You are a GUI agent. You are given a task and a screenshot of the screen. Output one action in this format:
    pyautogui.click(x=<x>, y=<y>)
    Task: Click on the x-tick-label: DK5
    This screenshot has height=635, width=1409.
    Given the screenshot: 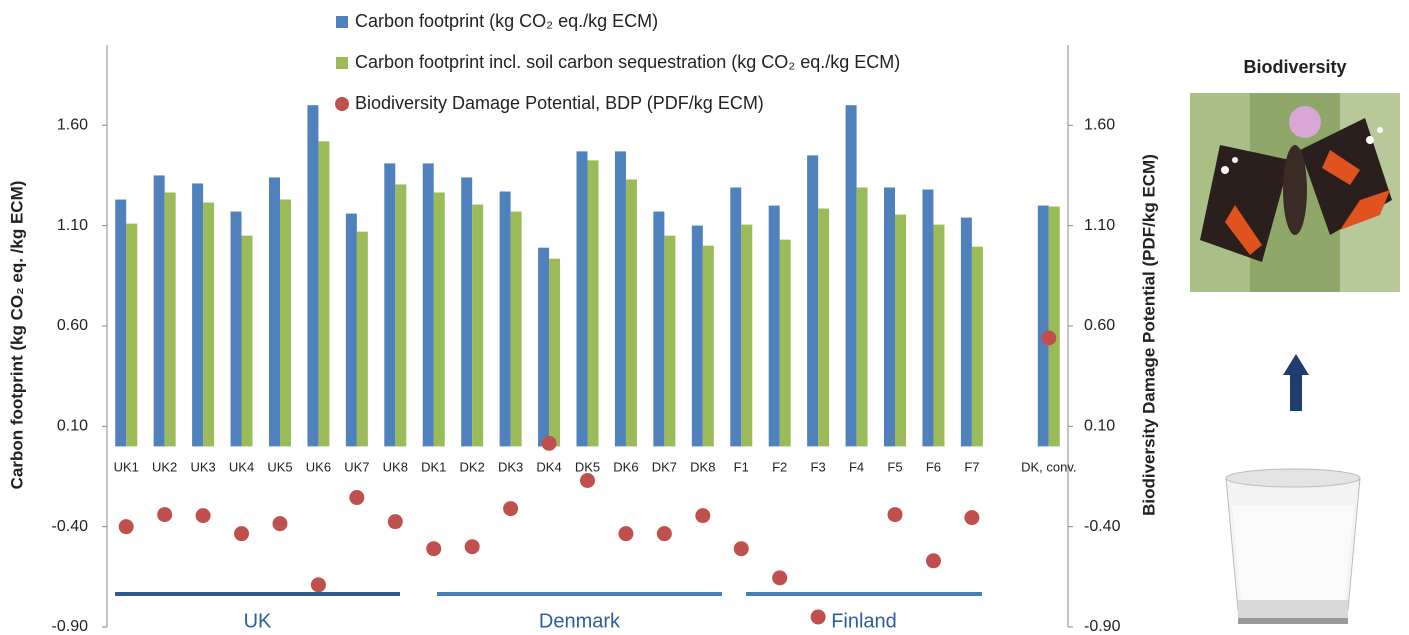 What is the action you would take?
    pyautogui.click(x=587, y=466)
    